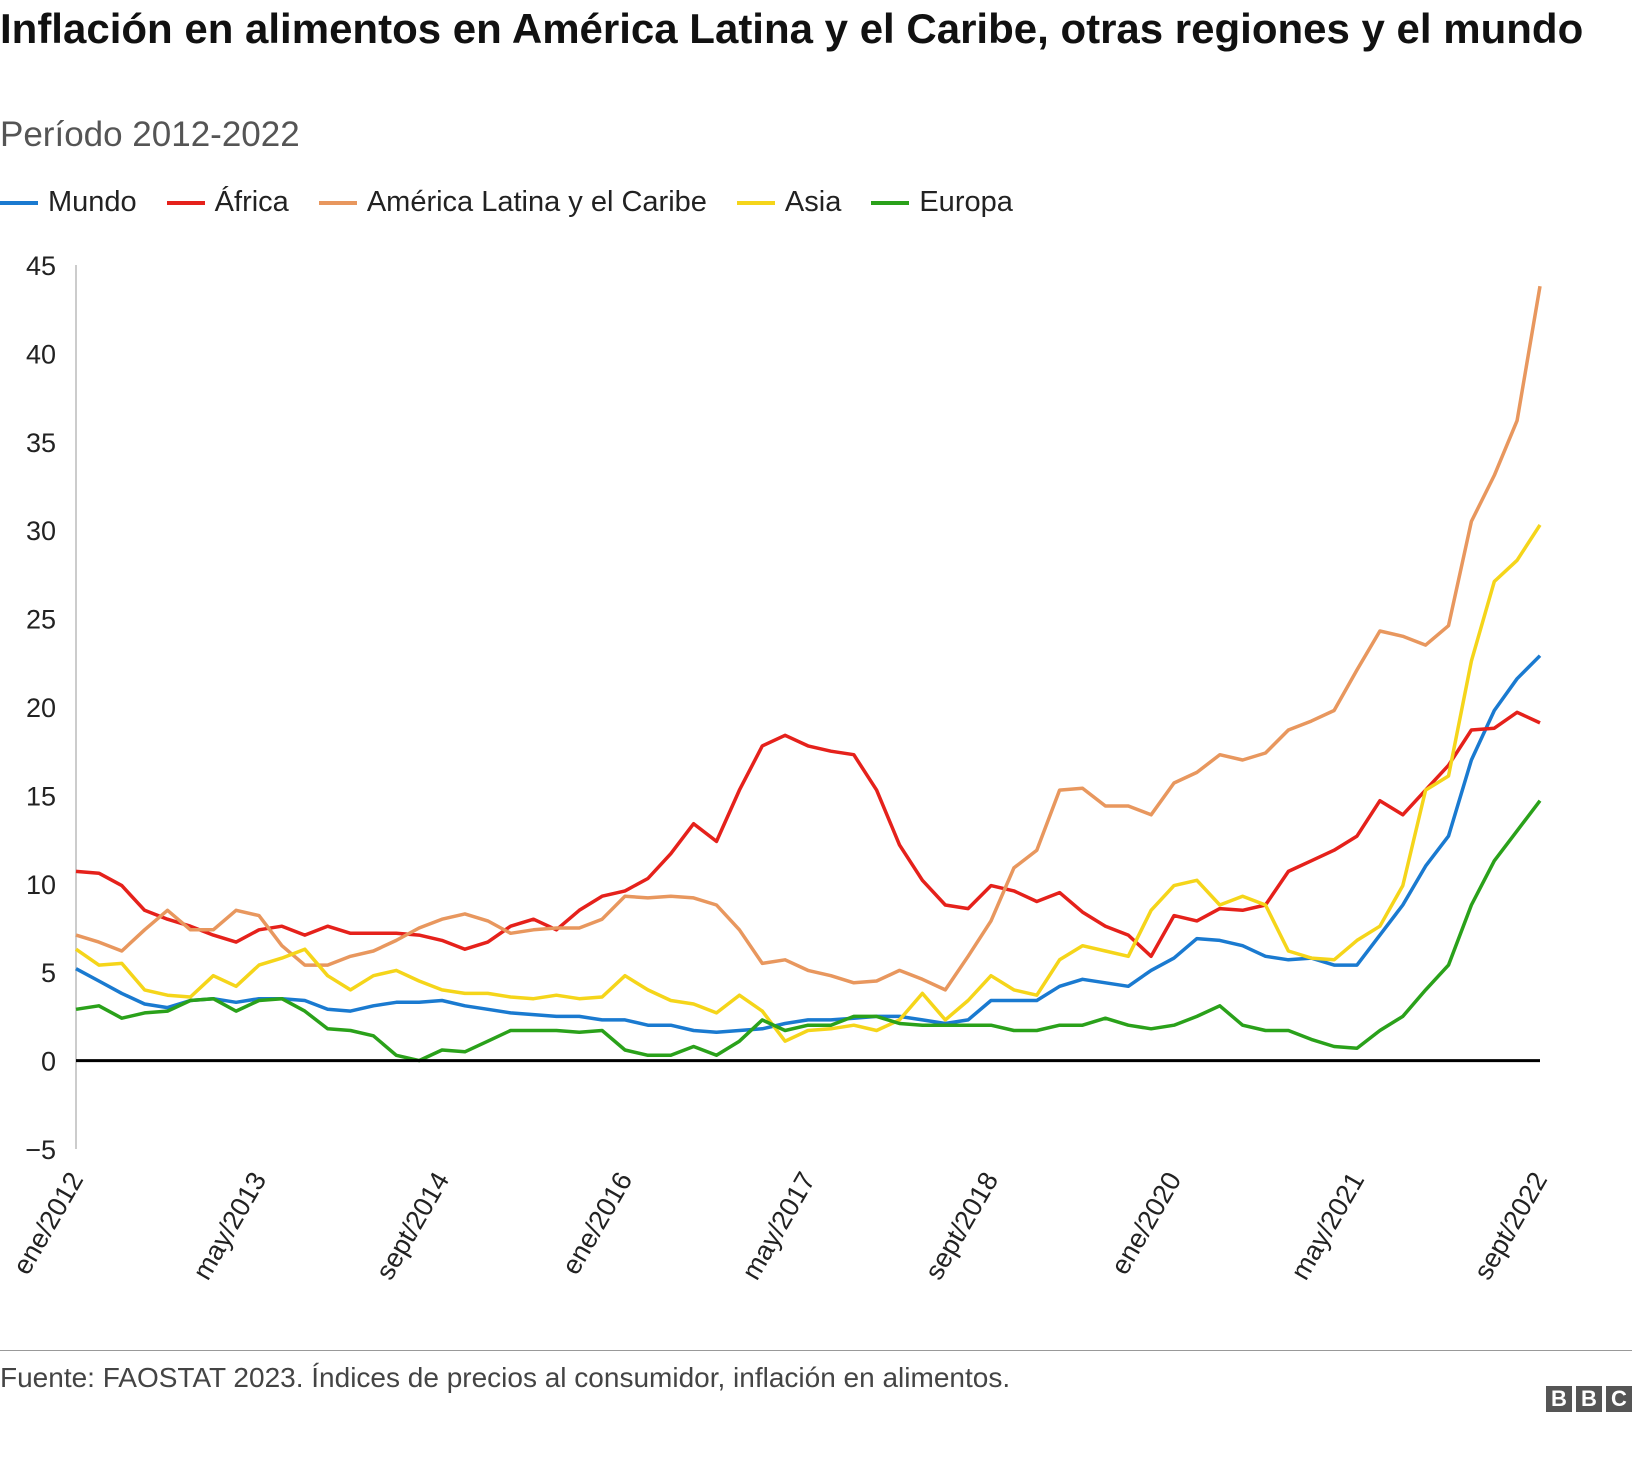 The height and width of the screenshot is (1462, 1632). I want to click on y-tick-label: 25, so click(41, 620).